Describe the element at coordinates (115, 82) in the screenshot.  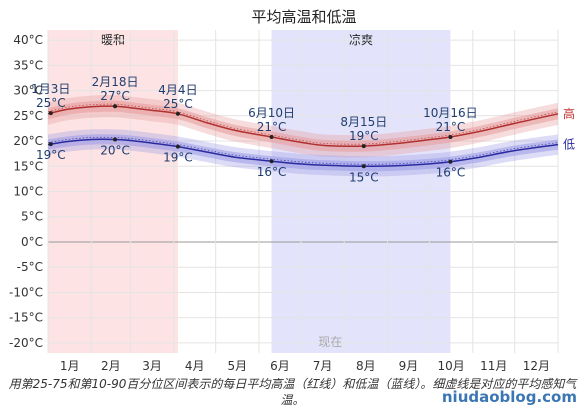
I see `annotation-date: 2月18日` at that location.